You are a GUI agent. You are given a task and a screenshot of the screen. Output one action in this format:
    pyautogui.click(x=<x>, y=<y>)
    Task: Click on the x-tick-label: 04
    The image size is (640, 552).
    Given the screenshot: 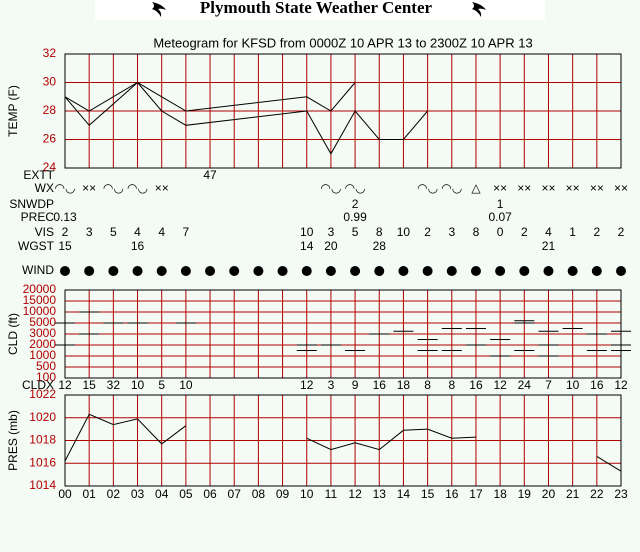 What is the action you would take?
    pyautogui.click(x=162, y=494)
    